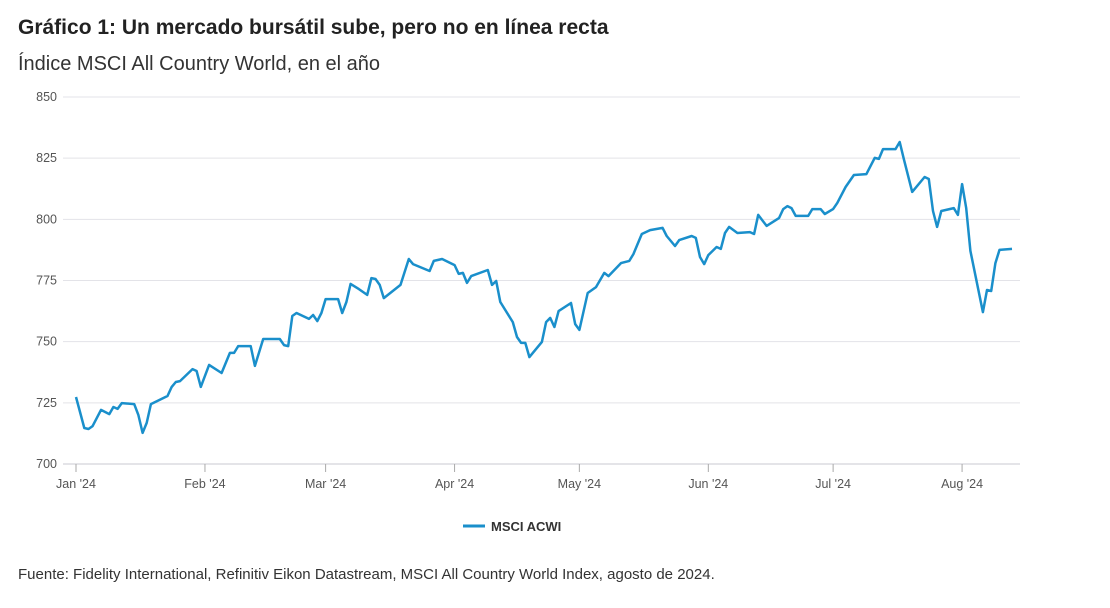  Describe the element at coordinates (833, 484) in the screenshot. I see `x-tick-label: Jul '24` at that location.